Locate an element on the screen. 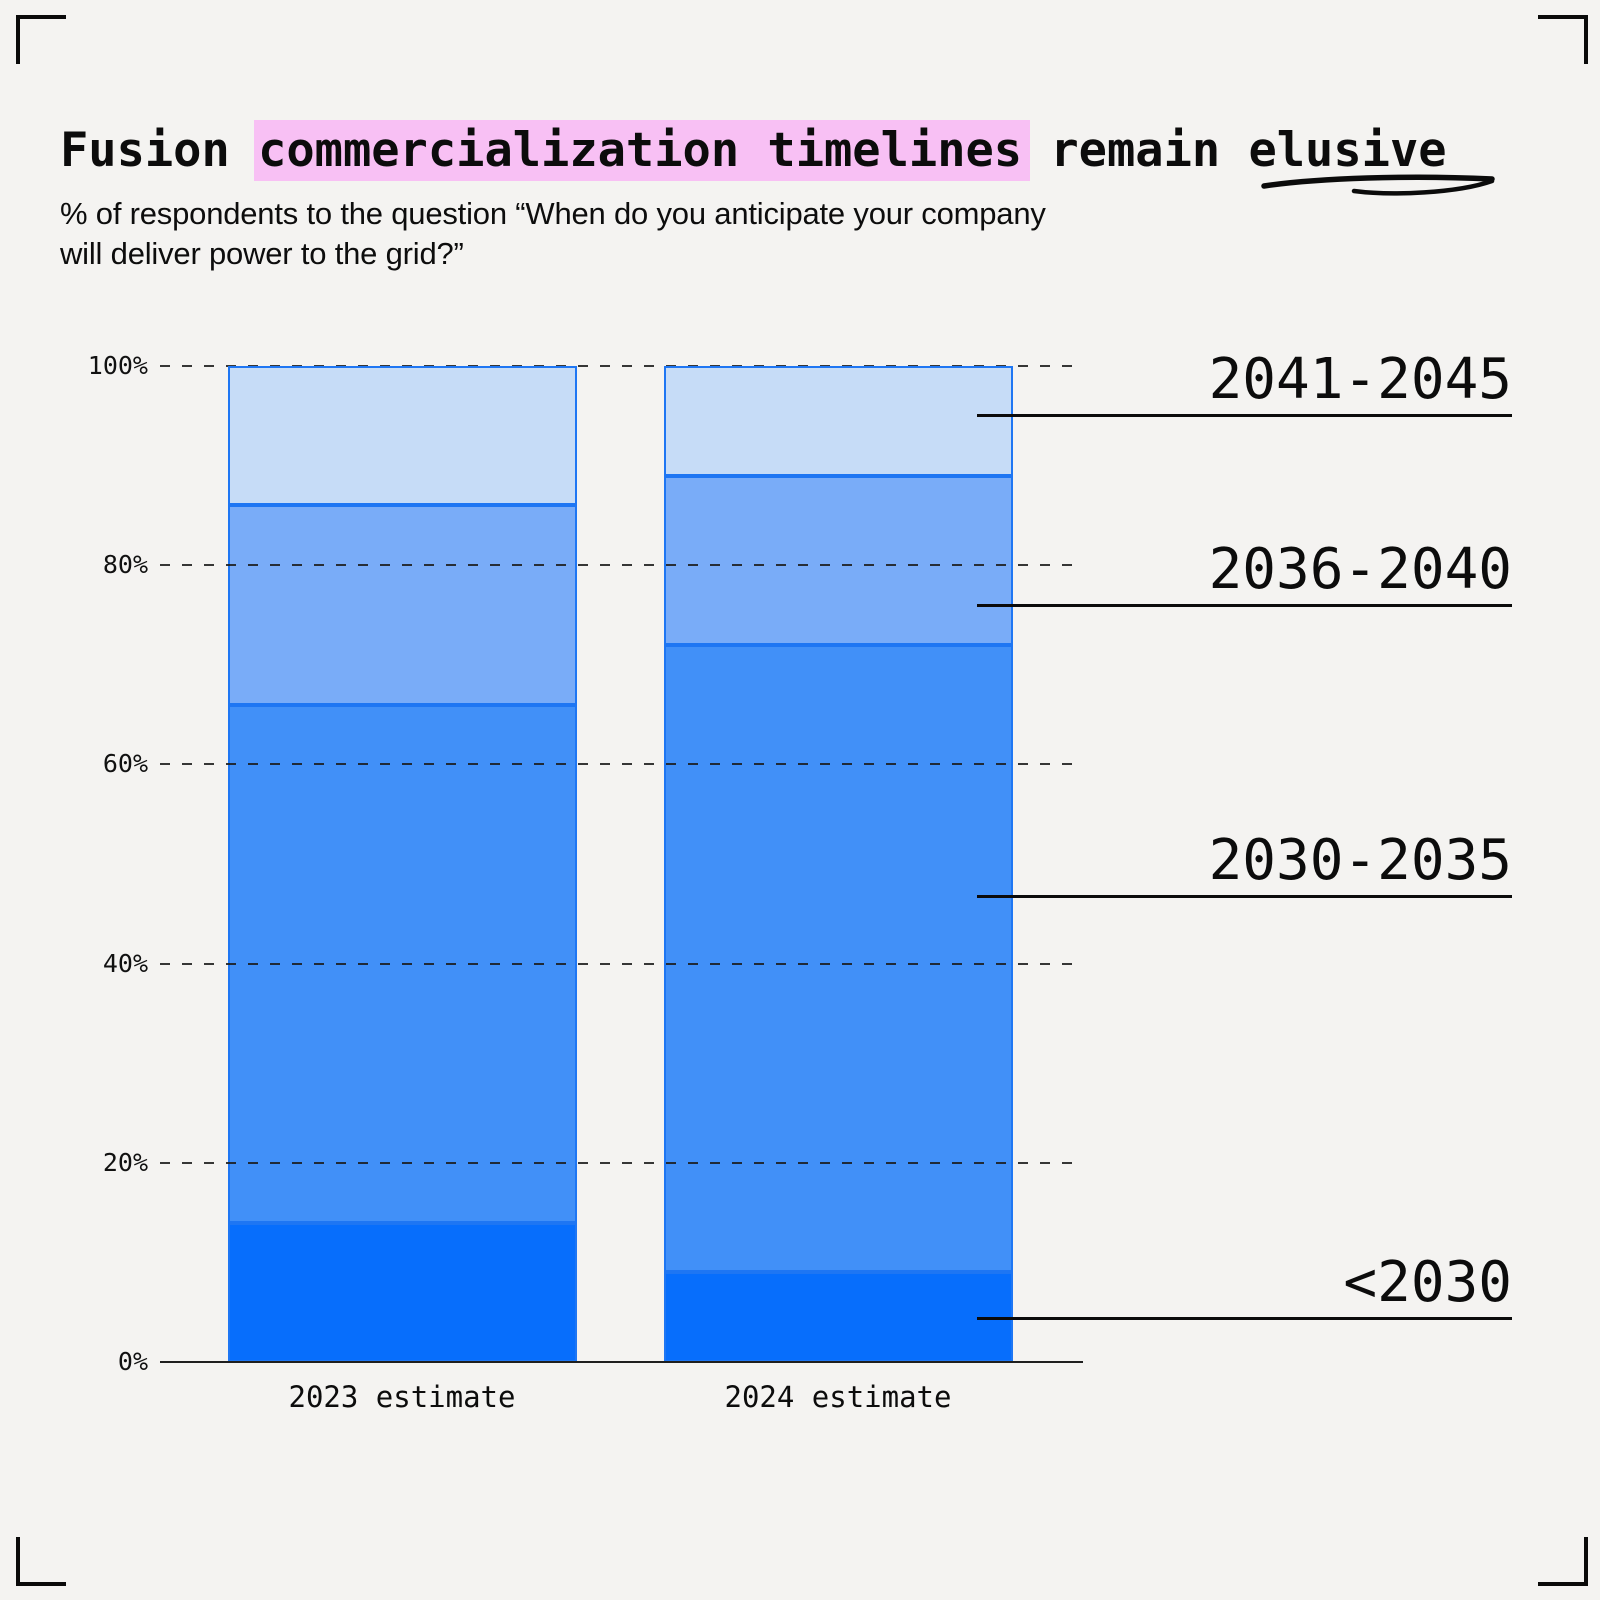 This screenshot has width=1600, height=1600. gridline-100% is located at coordinates (621, 366).